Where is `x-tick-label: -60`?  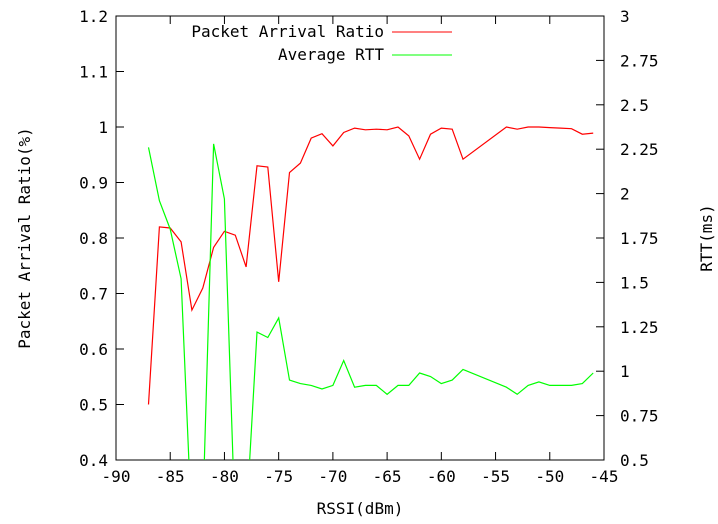
x-tick-label: -60 is located at coordinates (441, 476).